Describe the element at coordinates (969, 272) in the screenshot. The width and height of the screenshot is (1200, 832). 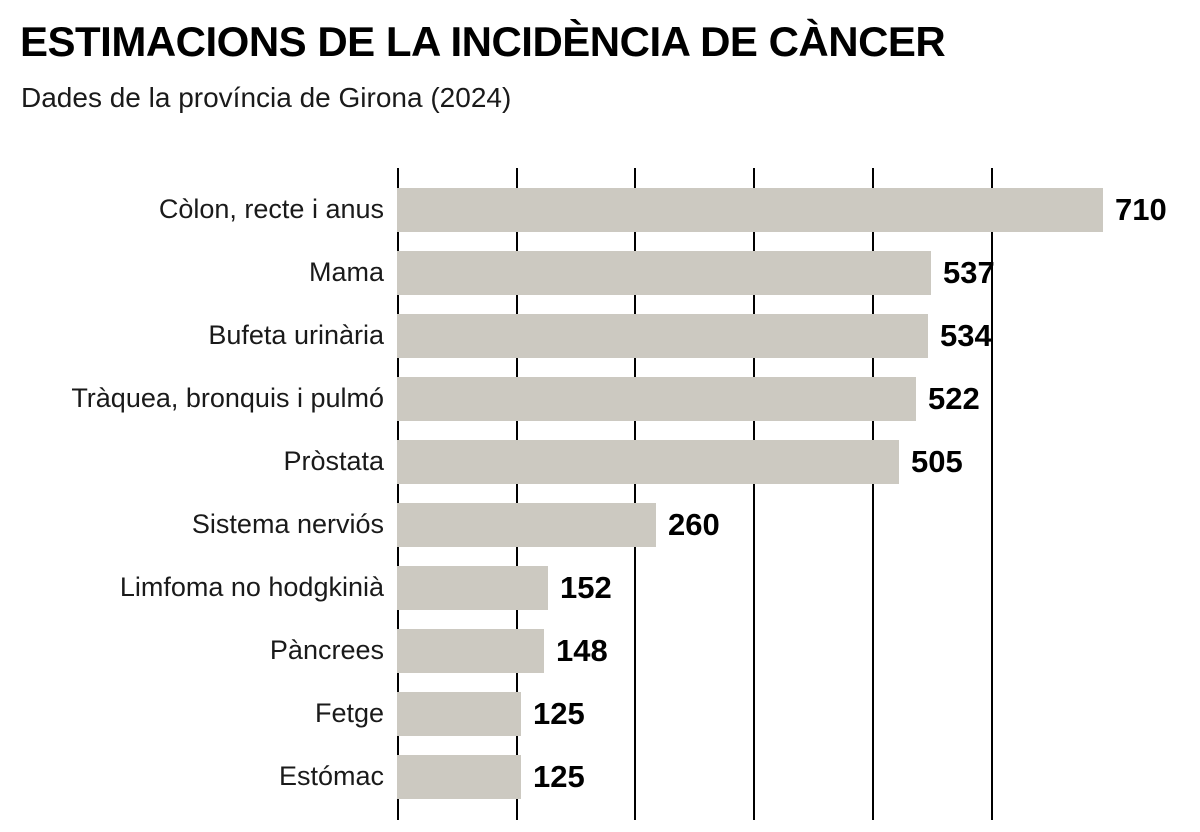
I see `value-label: 537` at that location.